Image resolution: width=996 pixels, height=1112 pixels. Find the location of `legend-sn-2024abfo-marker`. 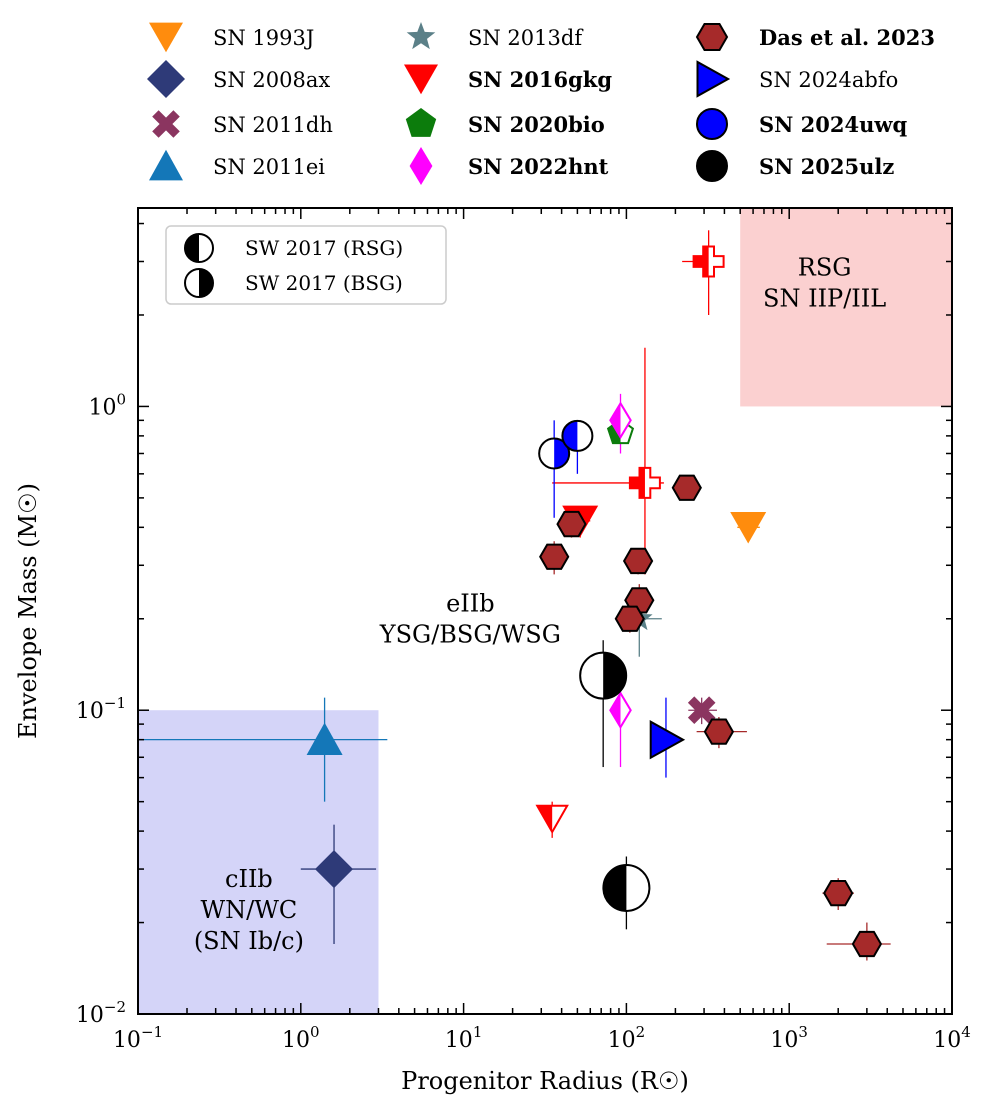

legend-sn-2024abfo-marker is located at coordinates (713, 79).